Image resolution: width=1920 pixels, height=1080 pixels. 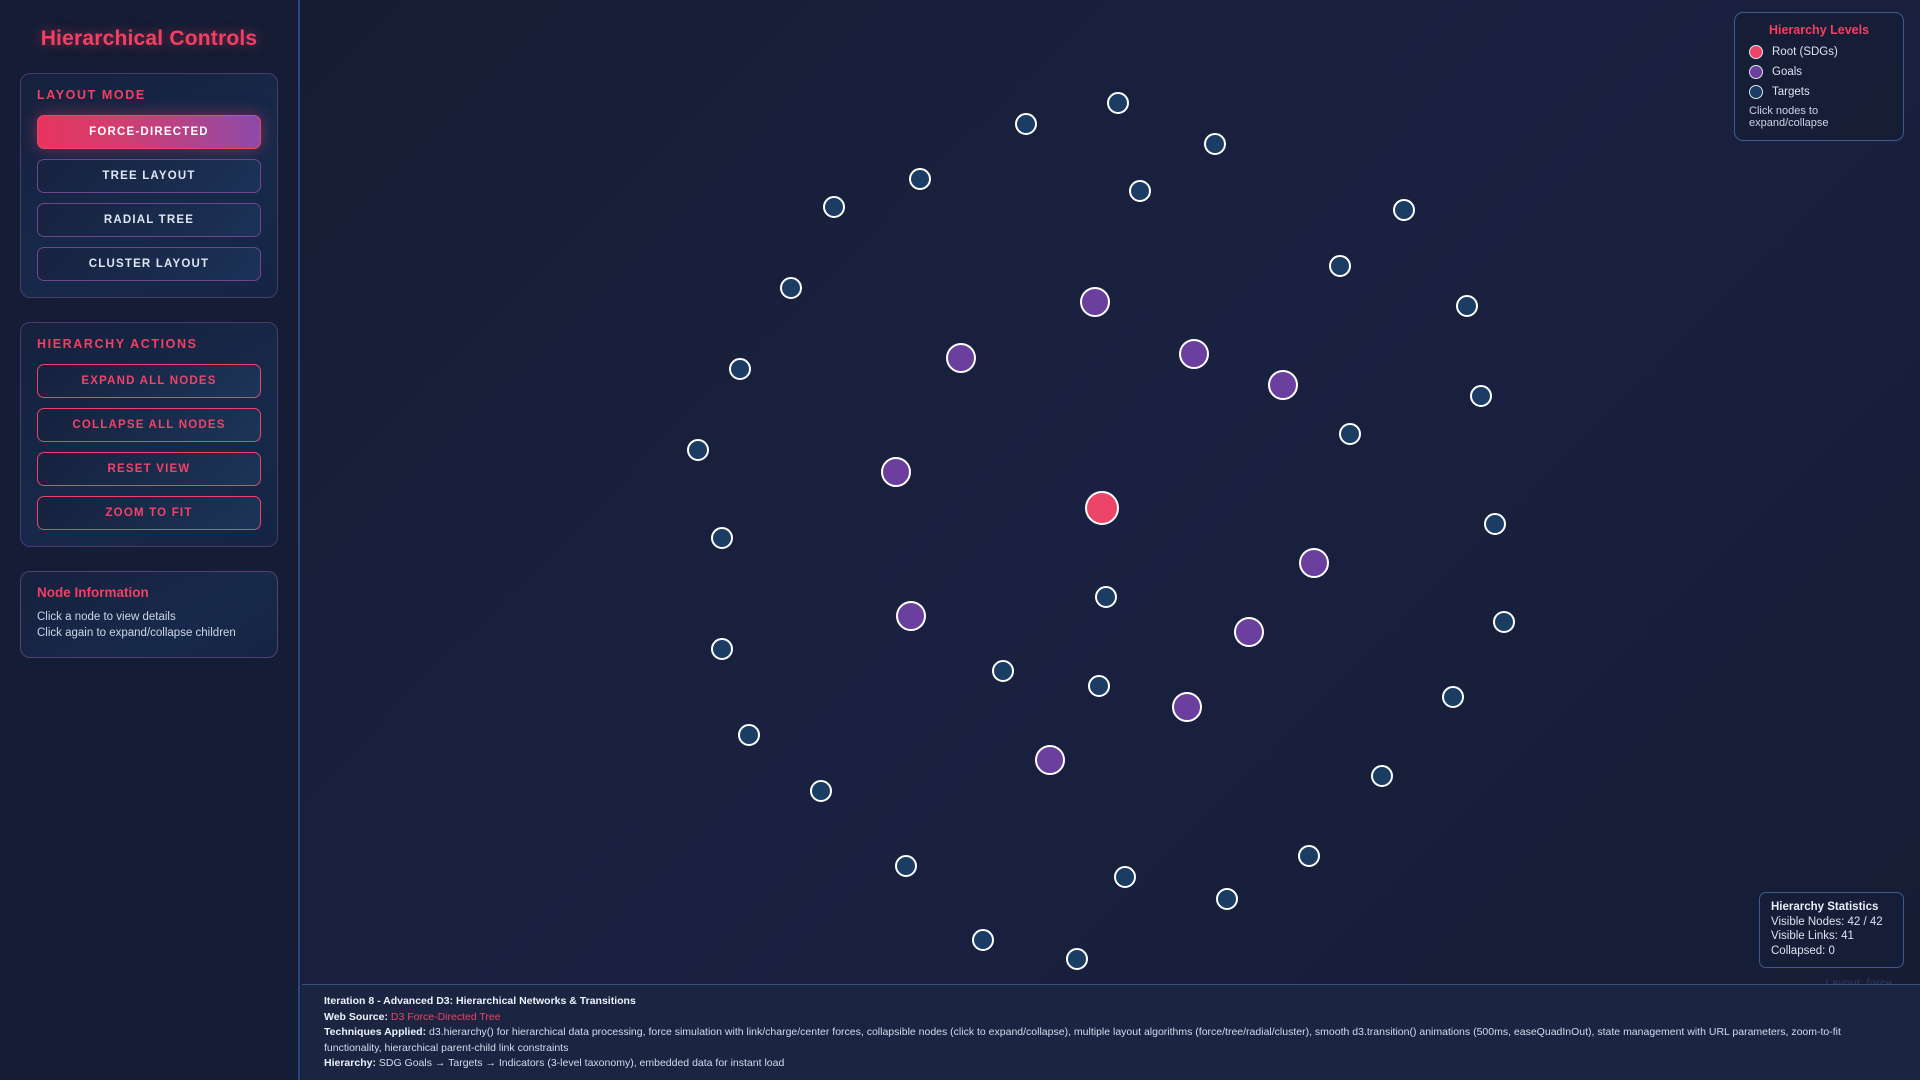 I want to click on legend-item: Goals, so click(x=1819, y=72).